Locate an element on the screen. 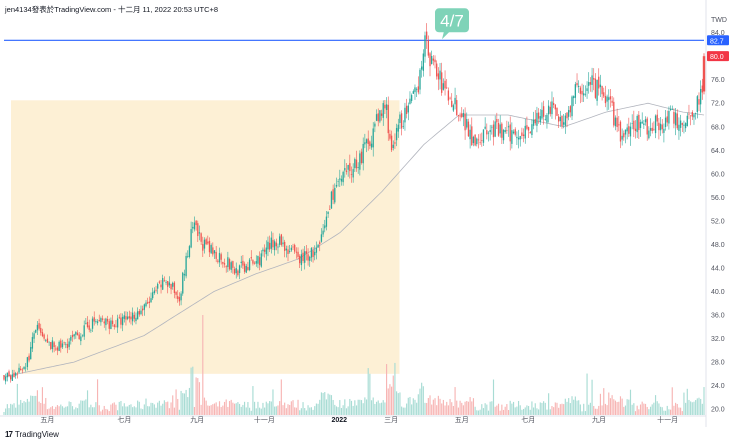 Image resolution: width=740 pixels, height=442 pixels. time-tick-label: 三月 is located at coordinates (391, 420).